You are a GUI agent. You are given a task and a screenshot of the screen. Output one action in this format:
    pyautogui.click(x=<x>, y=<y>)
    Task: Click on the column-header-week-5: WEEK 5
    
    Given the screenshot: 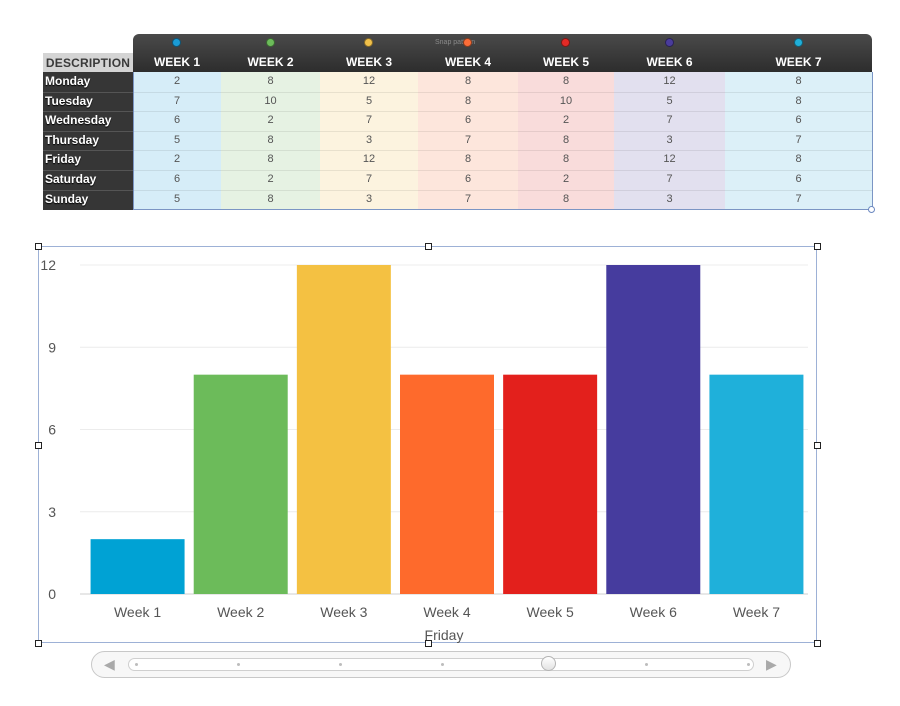 What is the action you would take?
    pyautogui.click(x=566, y=53)
    